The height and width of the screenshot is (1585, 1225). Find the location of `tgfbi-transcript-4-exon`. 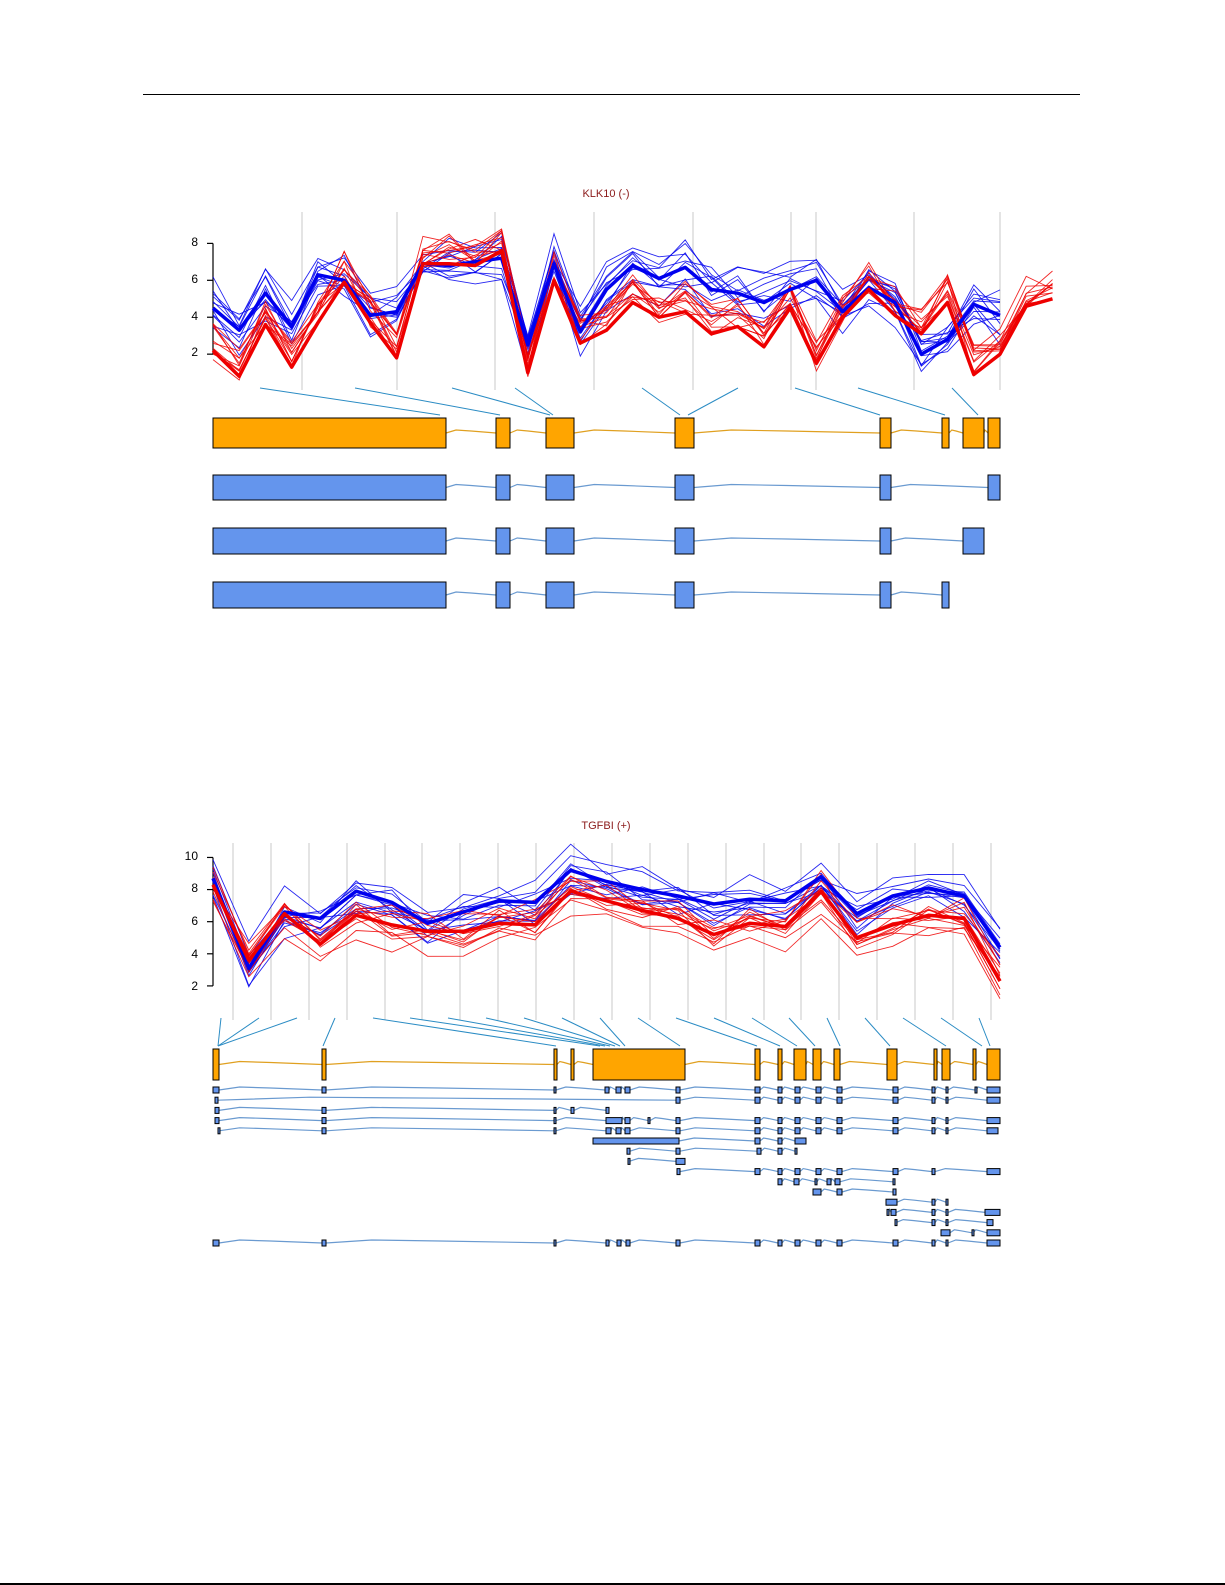

tgfbi-transcript-4-exon is located at coordinates (324, 1110).